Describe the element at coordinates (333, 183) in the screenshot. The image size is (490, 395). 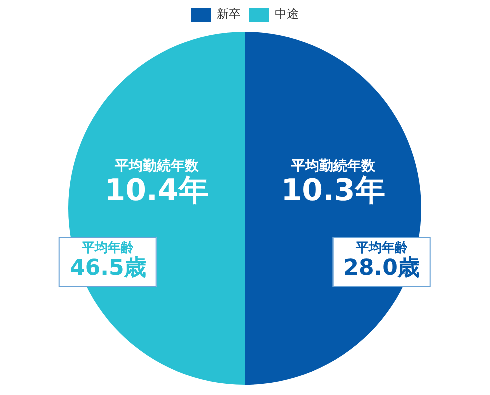
I see `text: 平均勤続年数 10.3年` at that location.